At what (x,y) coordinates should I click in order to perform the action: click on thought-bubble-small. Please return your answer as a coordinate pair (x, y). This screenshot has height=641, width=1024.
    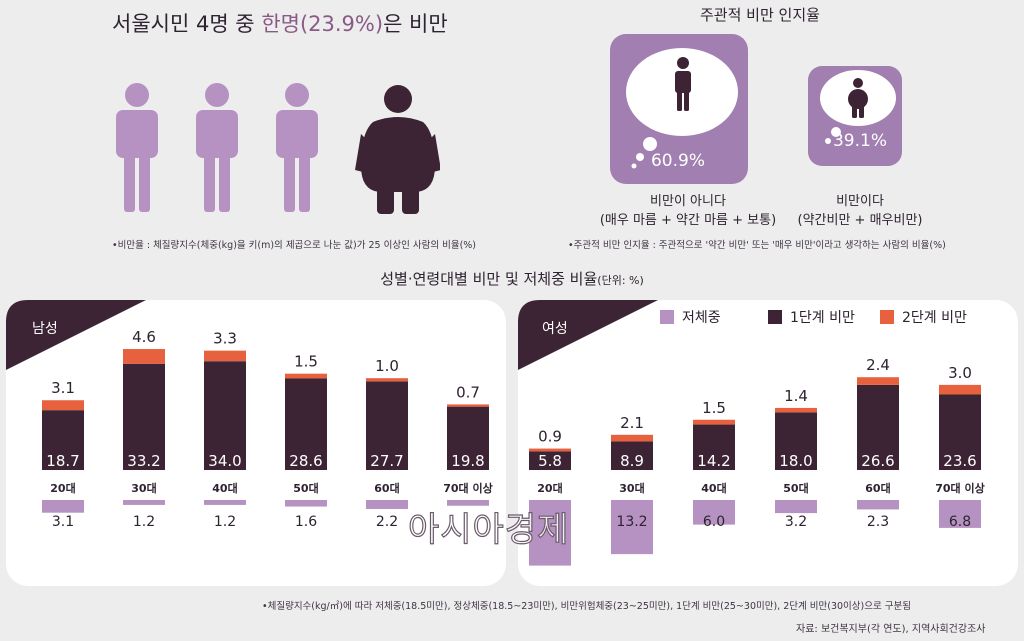
    Looking at the image, I should click on (855, 116).